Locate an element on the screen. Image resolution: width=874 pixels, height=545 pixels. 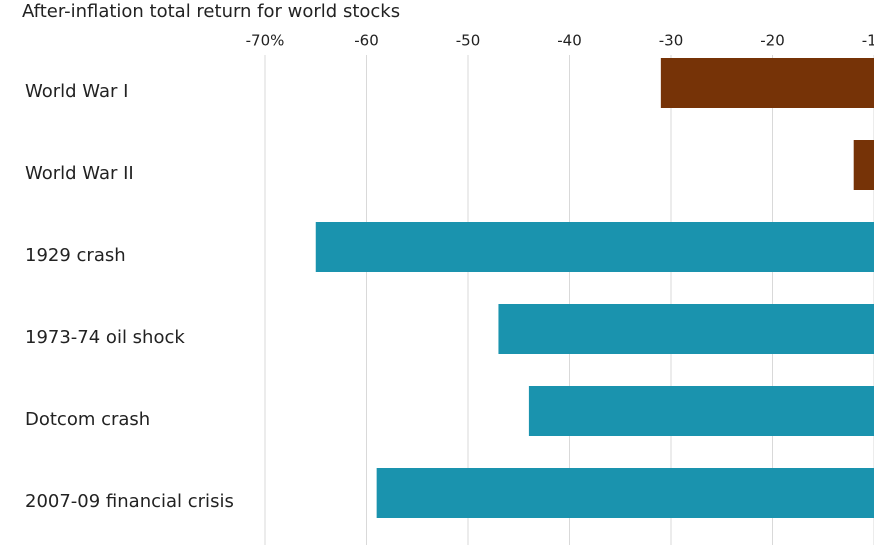
y-tick-label: Dotcom crash is located at coordinates (87, 419).